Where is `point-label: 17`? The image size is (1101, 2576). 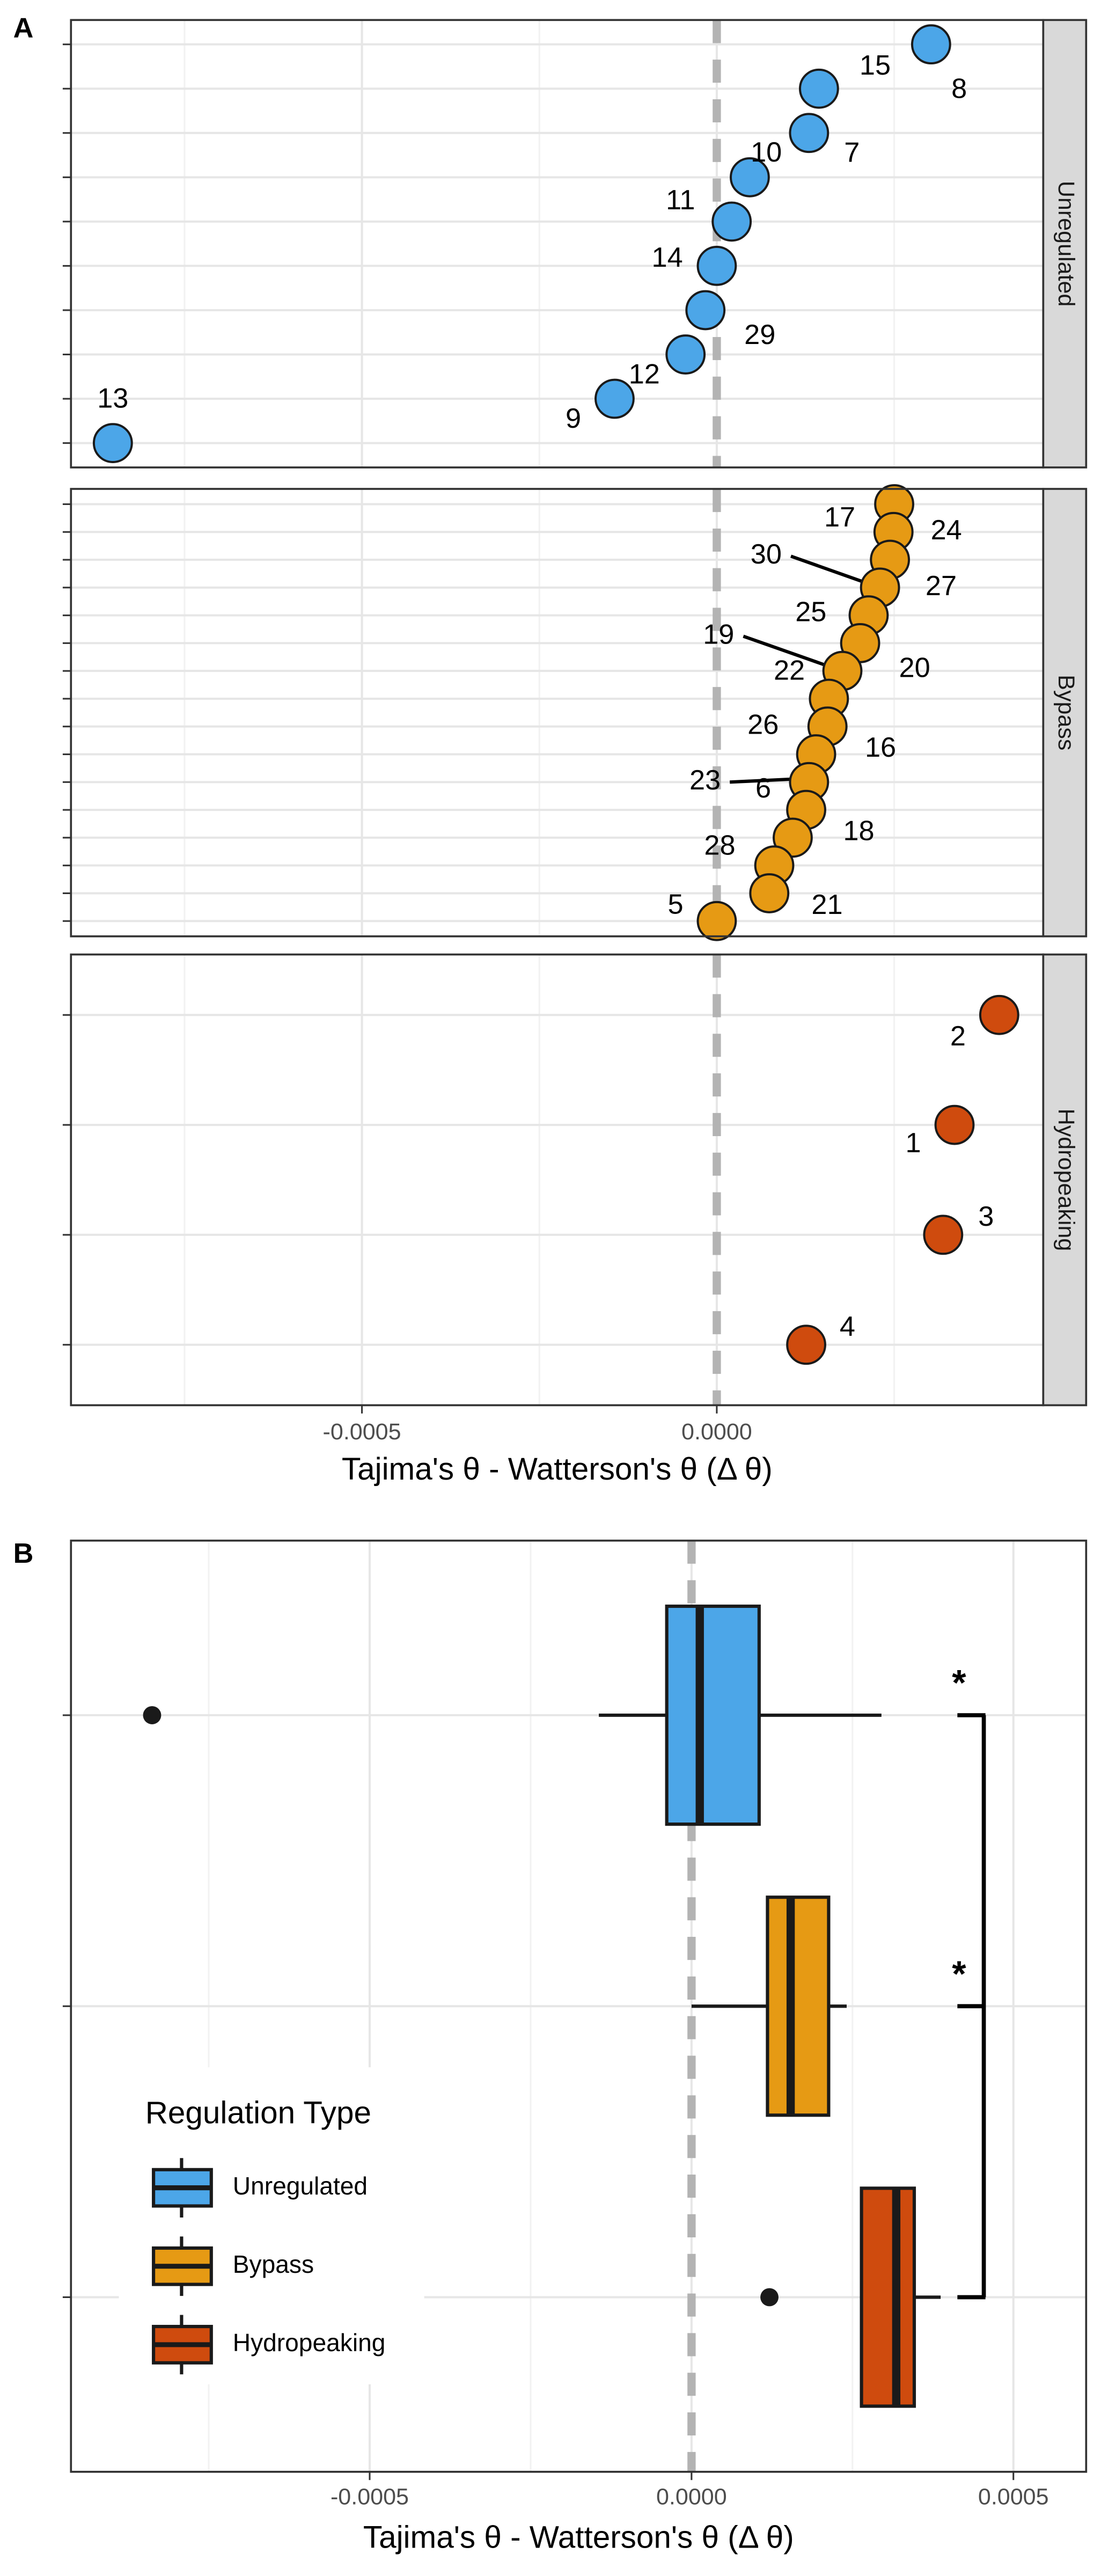 point-label: 17 is located at coordinates (840, 517).